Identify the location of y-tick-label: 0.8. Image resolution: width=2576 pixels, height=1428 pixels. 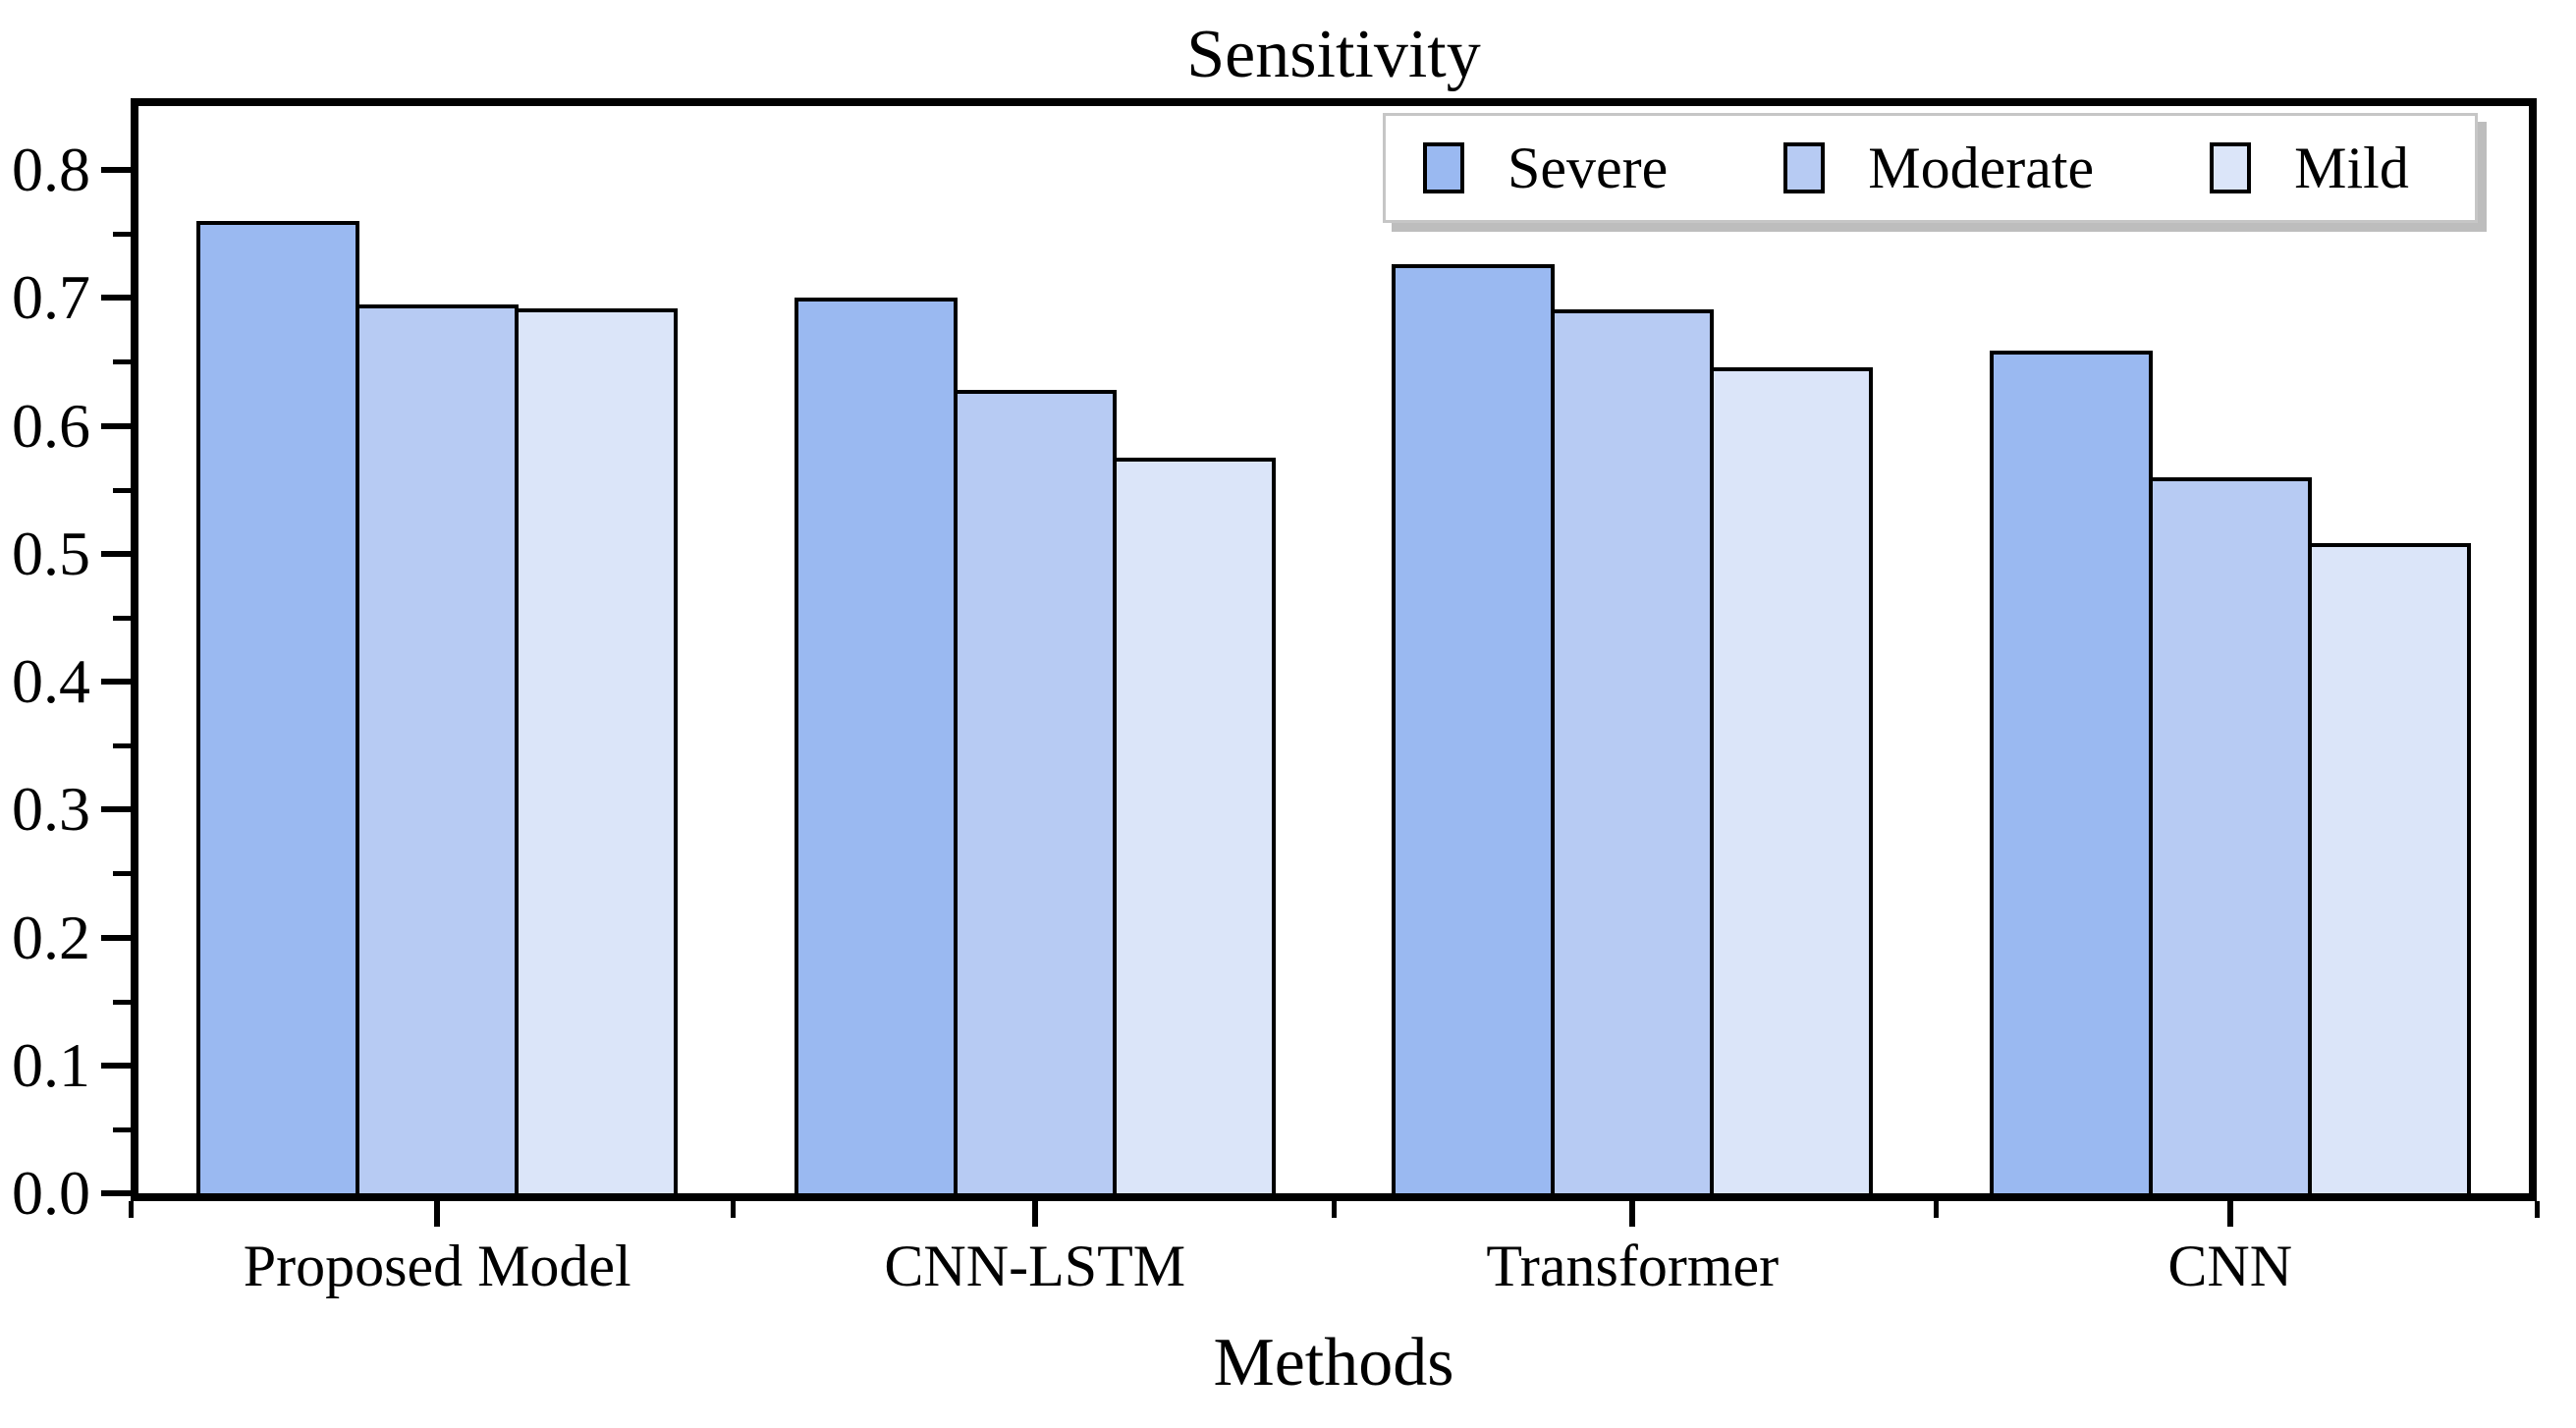
(51, 170).